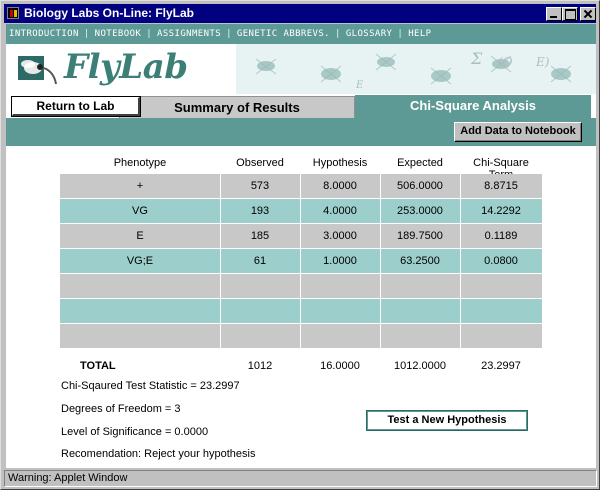  I want to click on tab-summary-of-results: Summary of Results, so click(237, 107).